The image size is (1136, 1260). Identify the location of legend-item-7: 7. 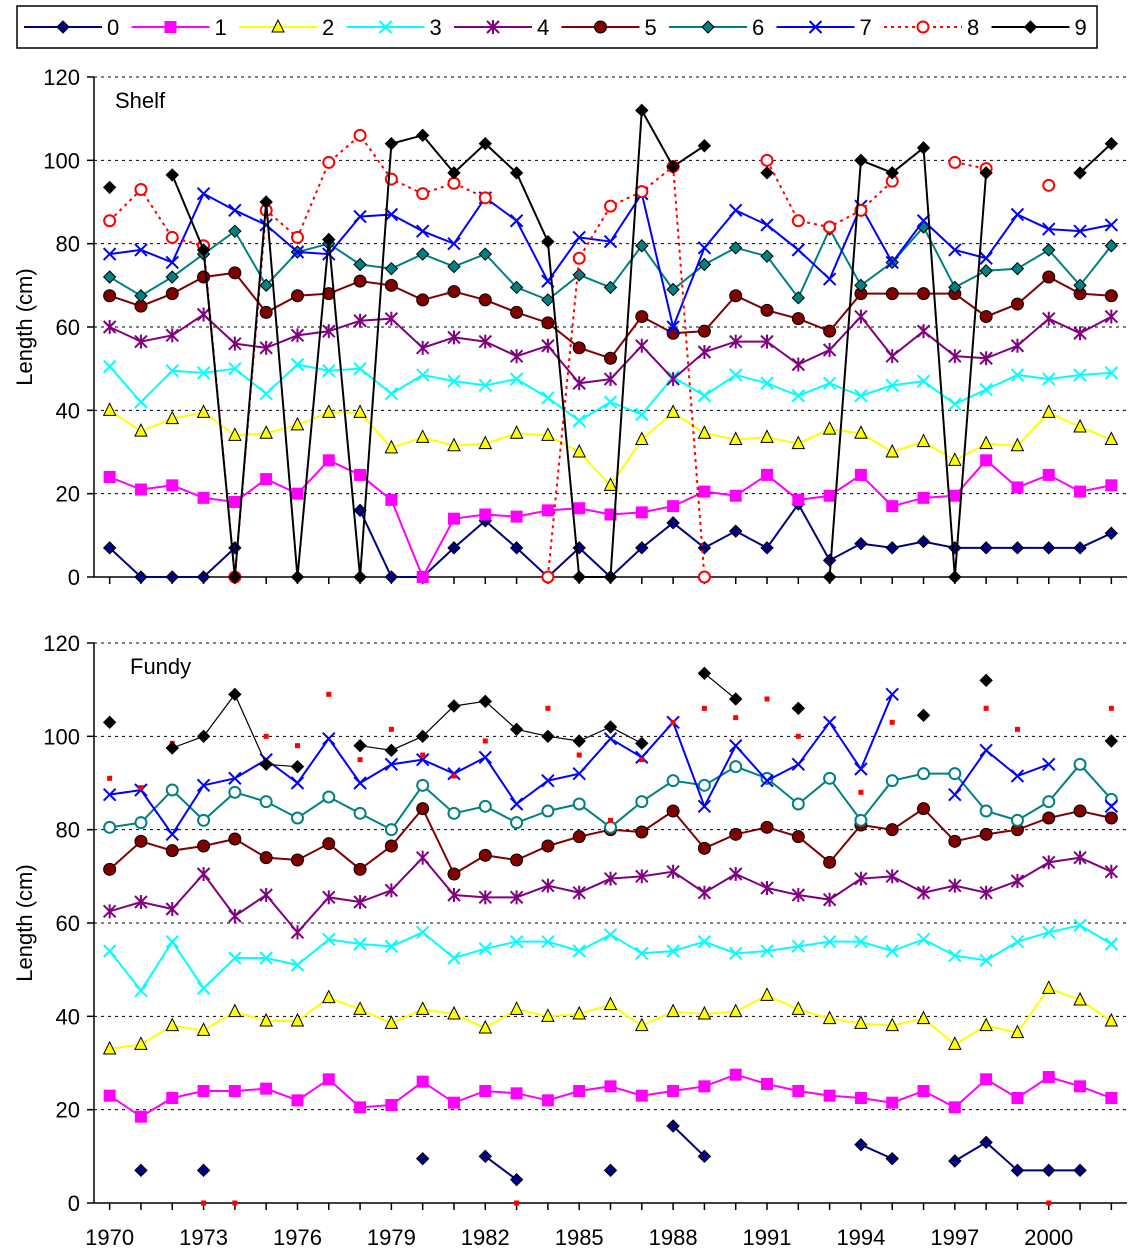
(824, 27).